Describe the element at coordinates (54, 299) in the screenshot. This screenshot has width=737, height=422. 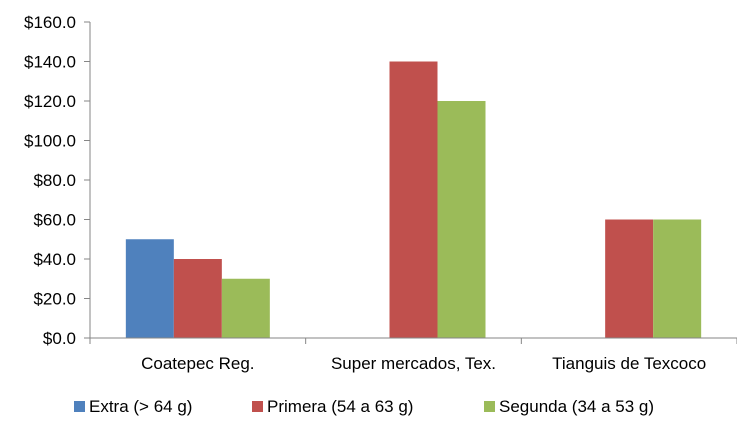
I see `y-tick-label: $20.0` at that location.